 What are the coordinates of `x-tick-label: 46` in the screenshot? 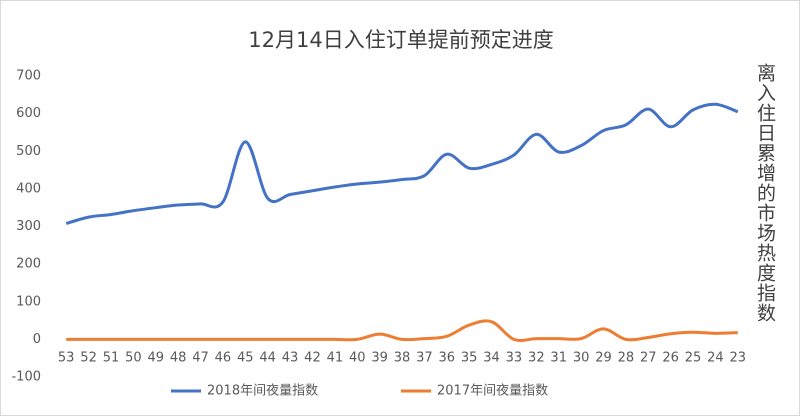 It's located at (223, 358).